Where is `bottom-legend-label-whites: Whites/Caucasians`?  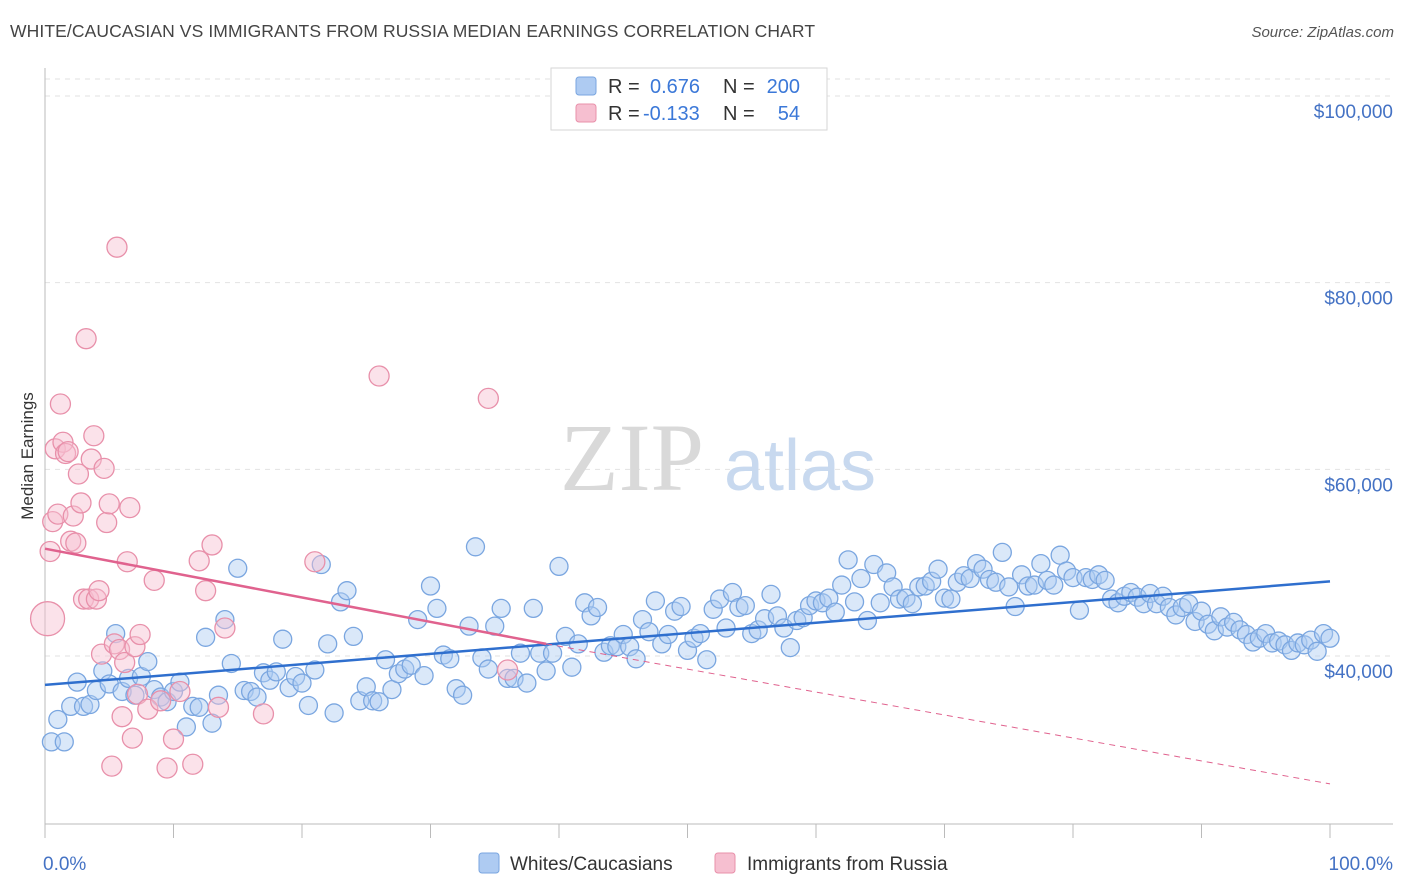 bottom-legend-label-whites: Whites/Caucasians is located at coordinates (591, 864).